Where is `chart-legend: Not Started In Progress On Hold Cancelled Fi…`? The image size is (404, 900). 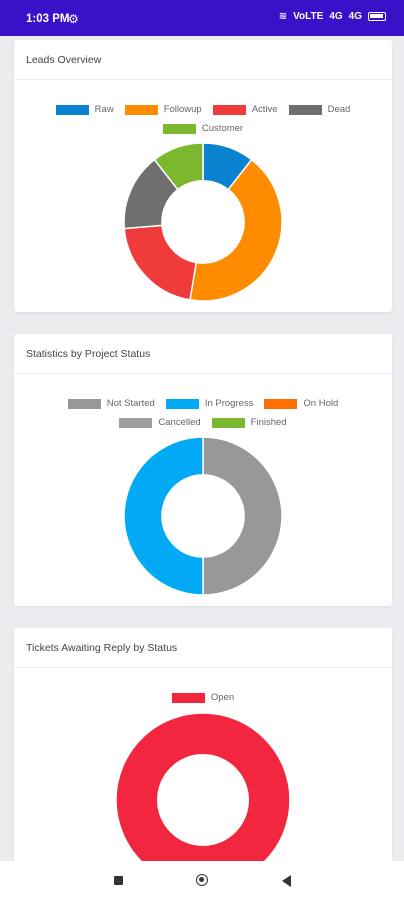
chart-legend: Not Started In Progress On Hold Cancelled Fi… is located at coordinates (203, 417).